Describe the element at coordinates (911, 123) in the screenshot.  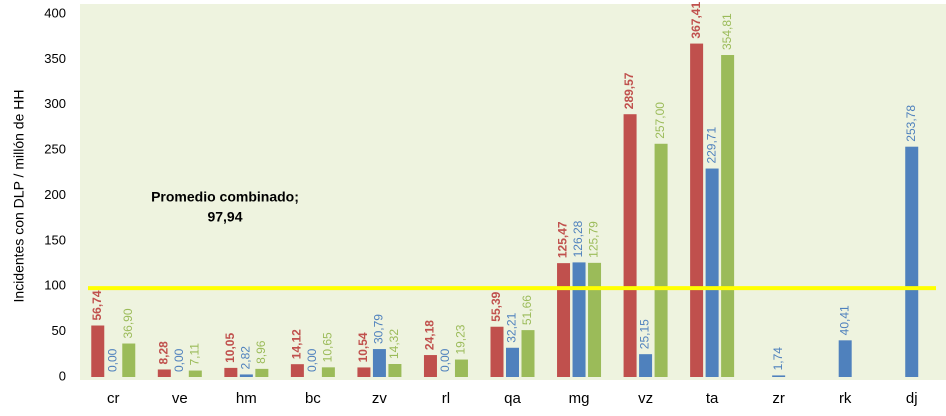
I see `value-label: 253,78` at that location.